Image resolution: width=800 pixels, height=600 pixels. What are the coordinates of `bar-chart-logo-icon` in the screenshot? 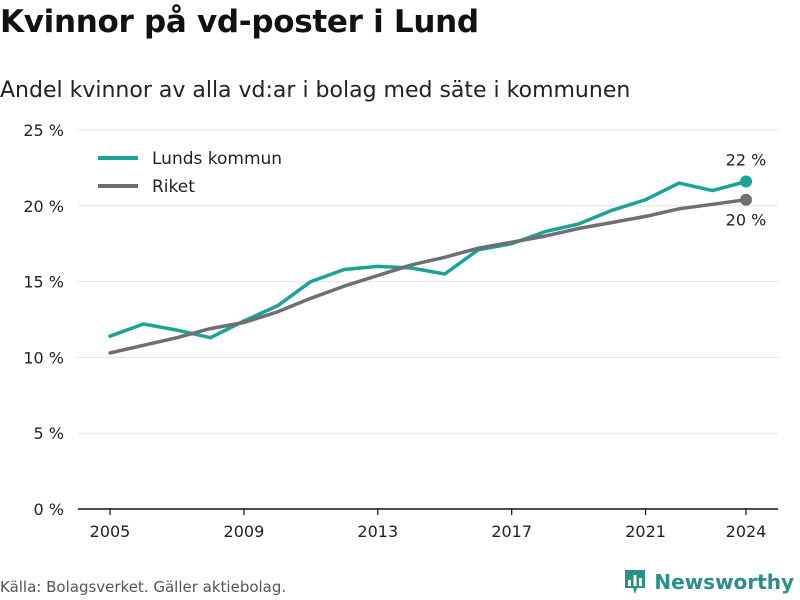 It's located at (635, 582).